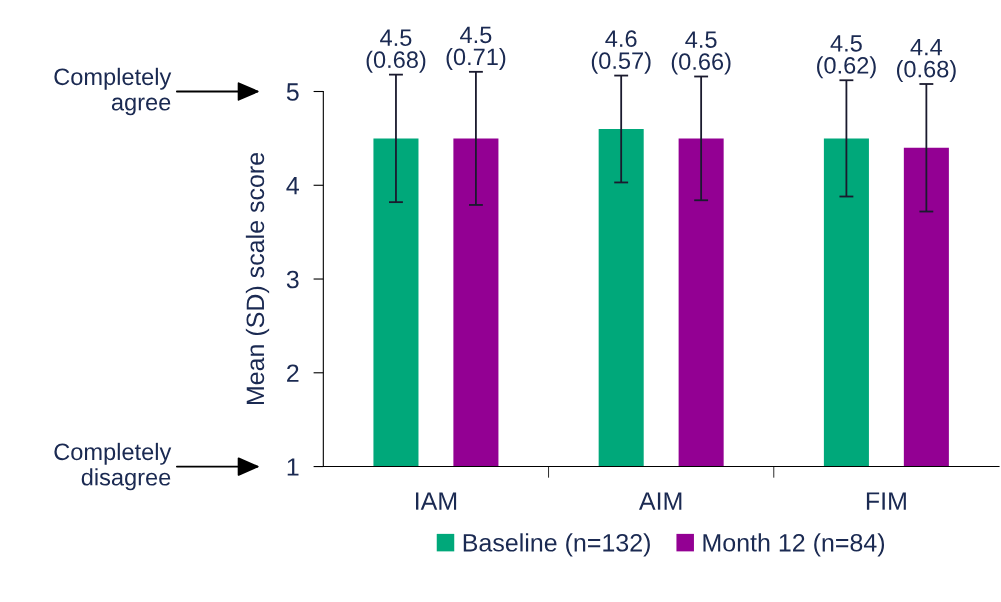 The image size is (1001, 602). Describe the element at coordinates (113, 466) in the screenshot. I see `text: Completely disagree` at that location.